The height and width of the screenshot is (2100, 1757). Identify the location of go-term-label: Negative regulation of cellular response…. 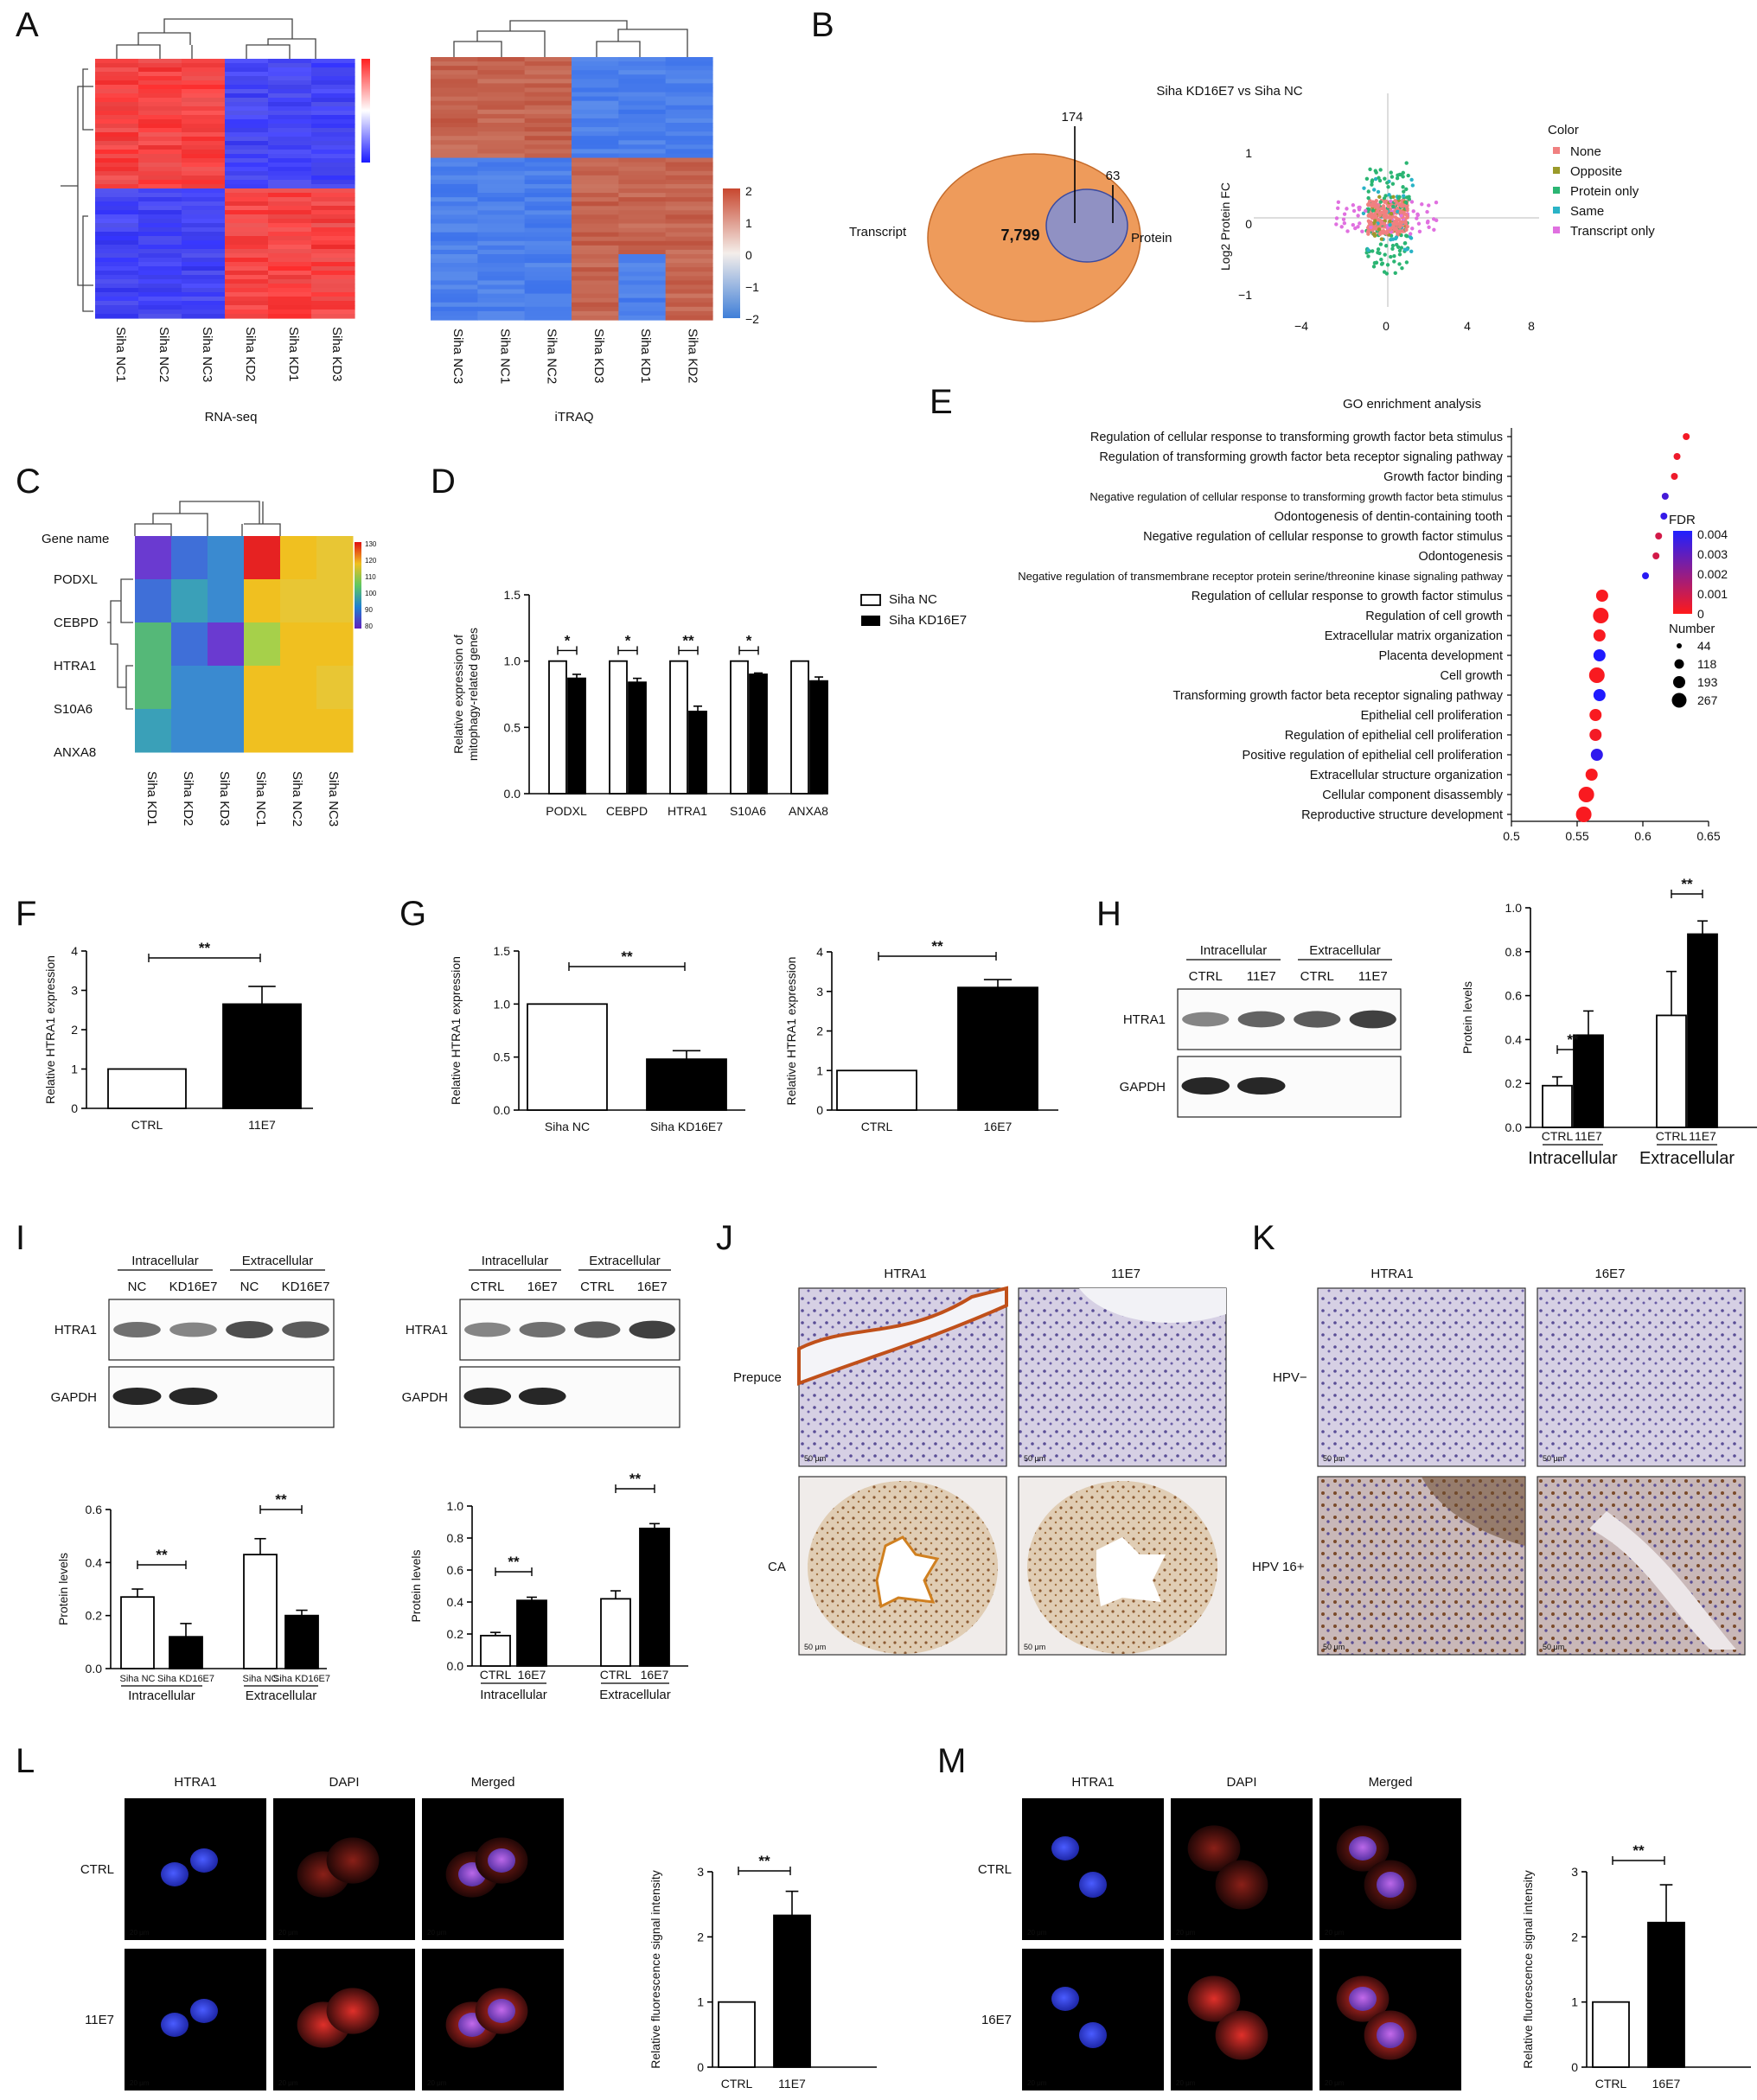
(1296, 497).